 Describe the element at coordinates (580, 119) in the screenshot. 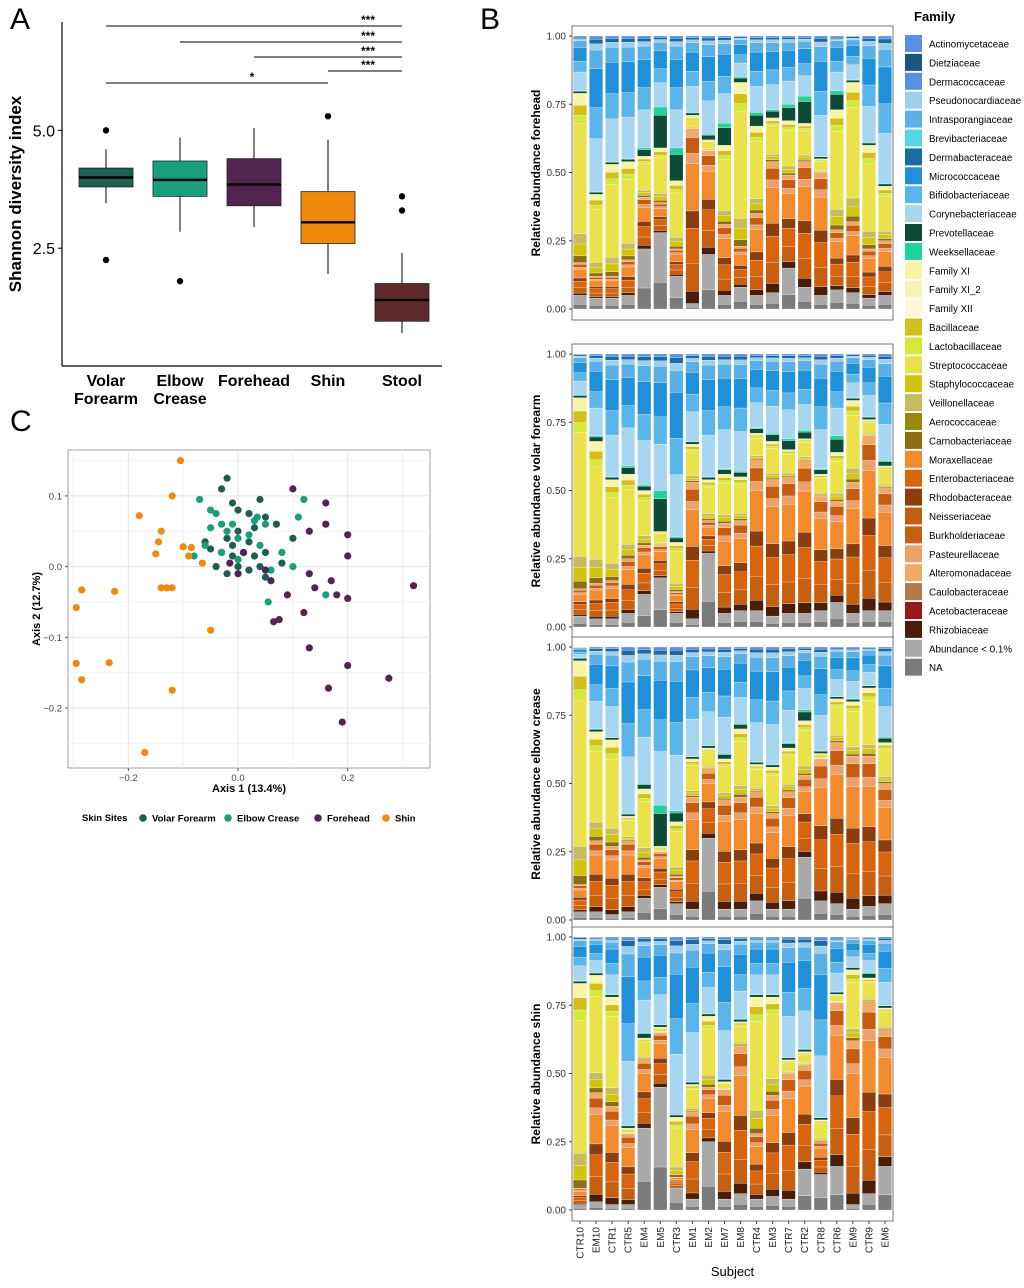

I see `bar-segment-lactobacillaceae` at that location.